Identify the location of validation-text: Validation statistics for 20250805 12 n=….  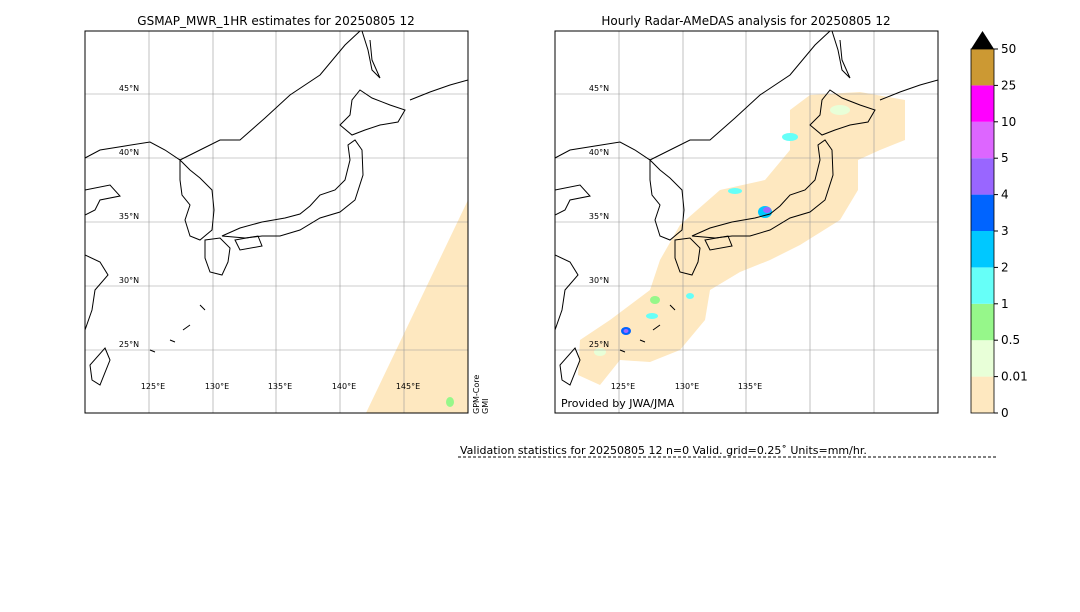
(663, 450).